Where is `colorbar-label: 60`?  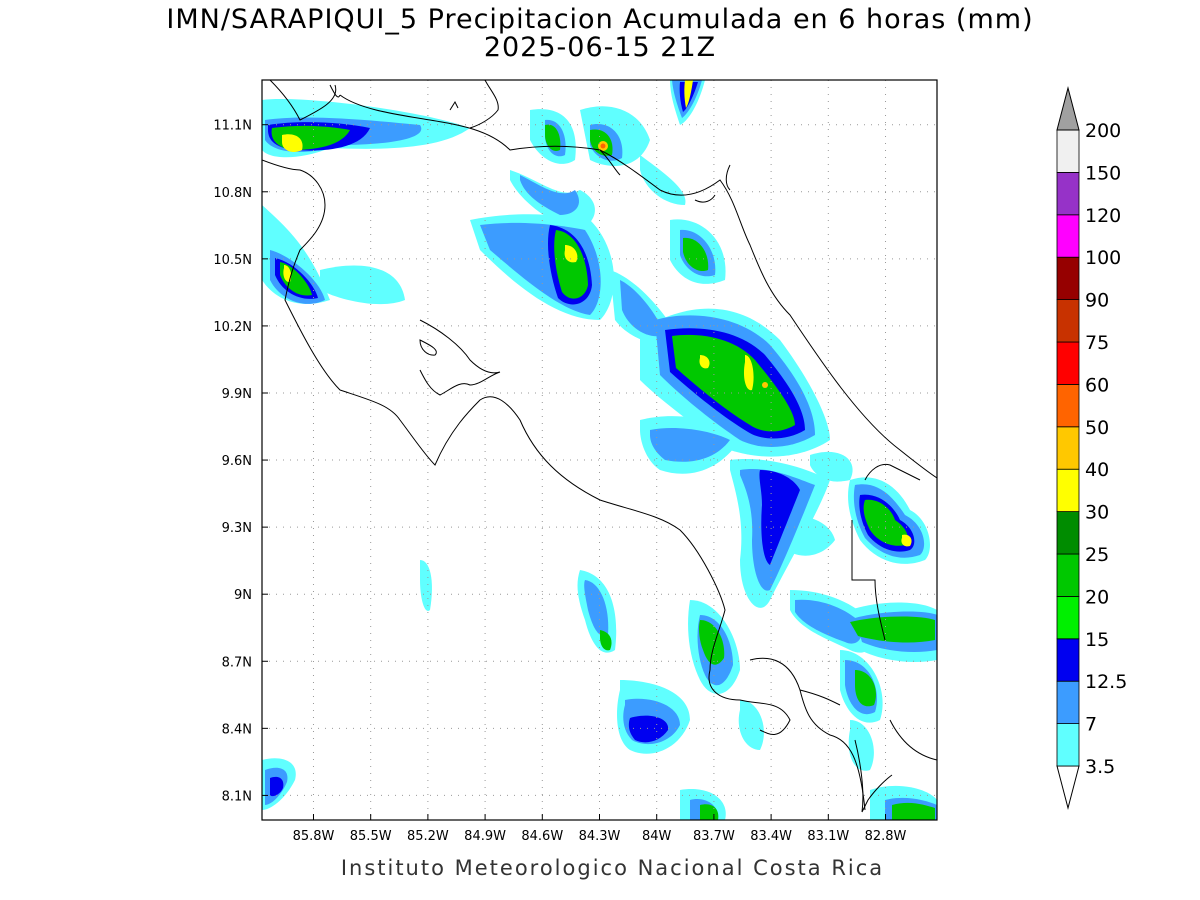 colorbar-label: 60 is located at coordinates (1097, 385).